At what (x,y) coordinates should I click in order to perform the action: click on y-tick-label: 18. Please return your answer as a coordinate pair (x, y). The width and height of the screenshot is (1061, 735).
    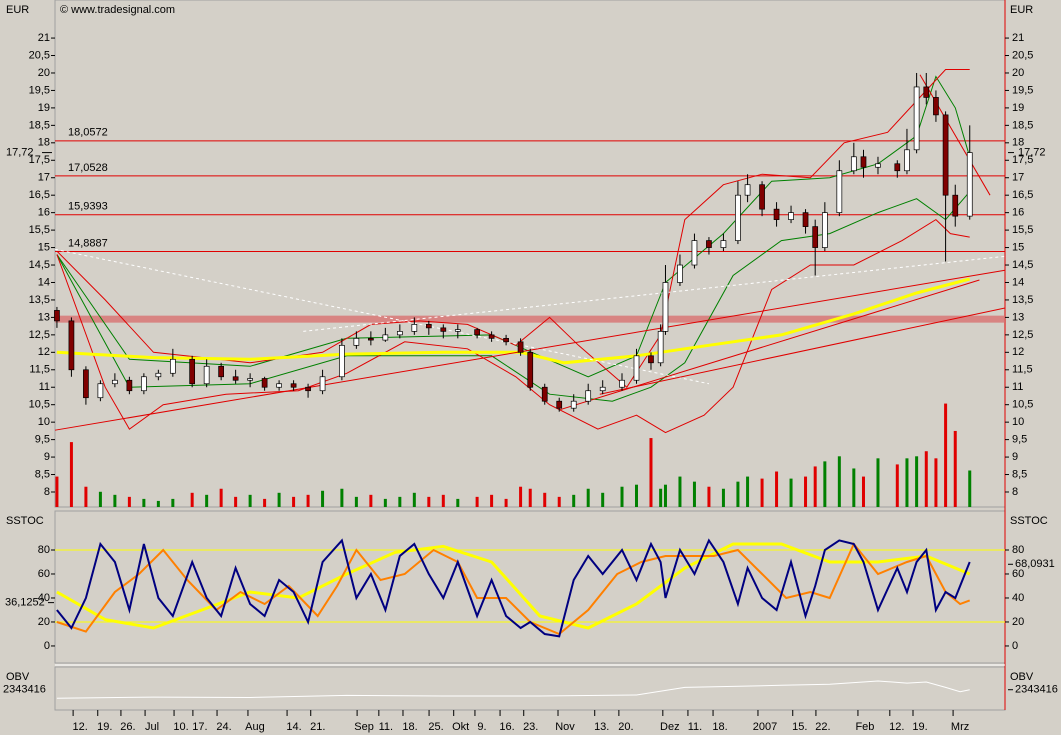
    Looking at the image, I should click on (44, 143).